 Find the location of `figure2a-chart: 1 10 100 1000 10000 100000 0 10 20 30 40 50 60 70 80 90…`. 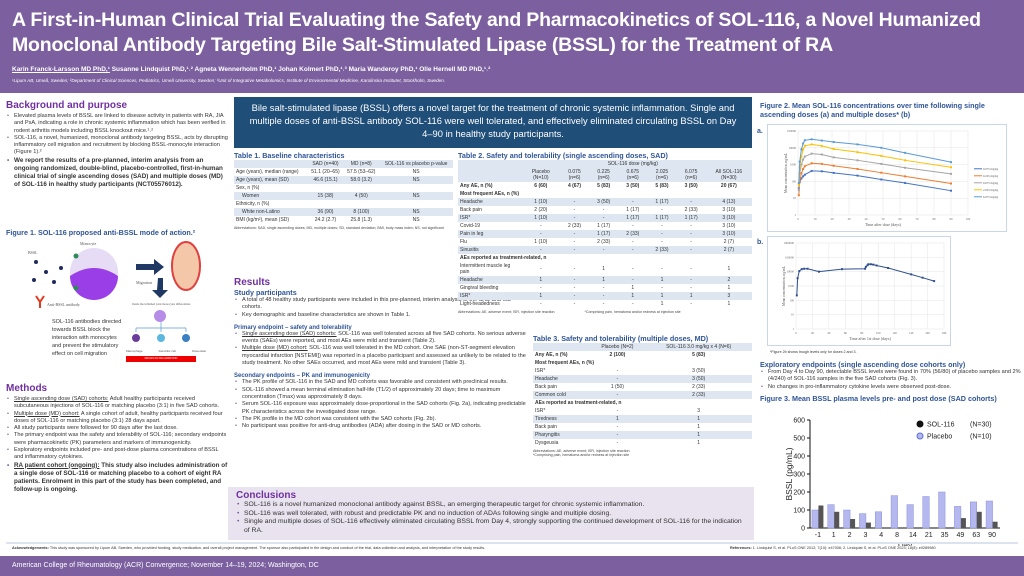

figure2a-chart: 1 10 100 1000 10000 100000 0 10 20 30 40 50 60 70 80 90… is located at coordinates (887, 178).